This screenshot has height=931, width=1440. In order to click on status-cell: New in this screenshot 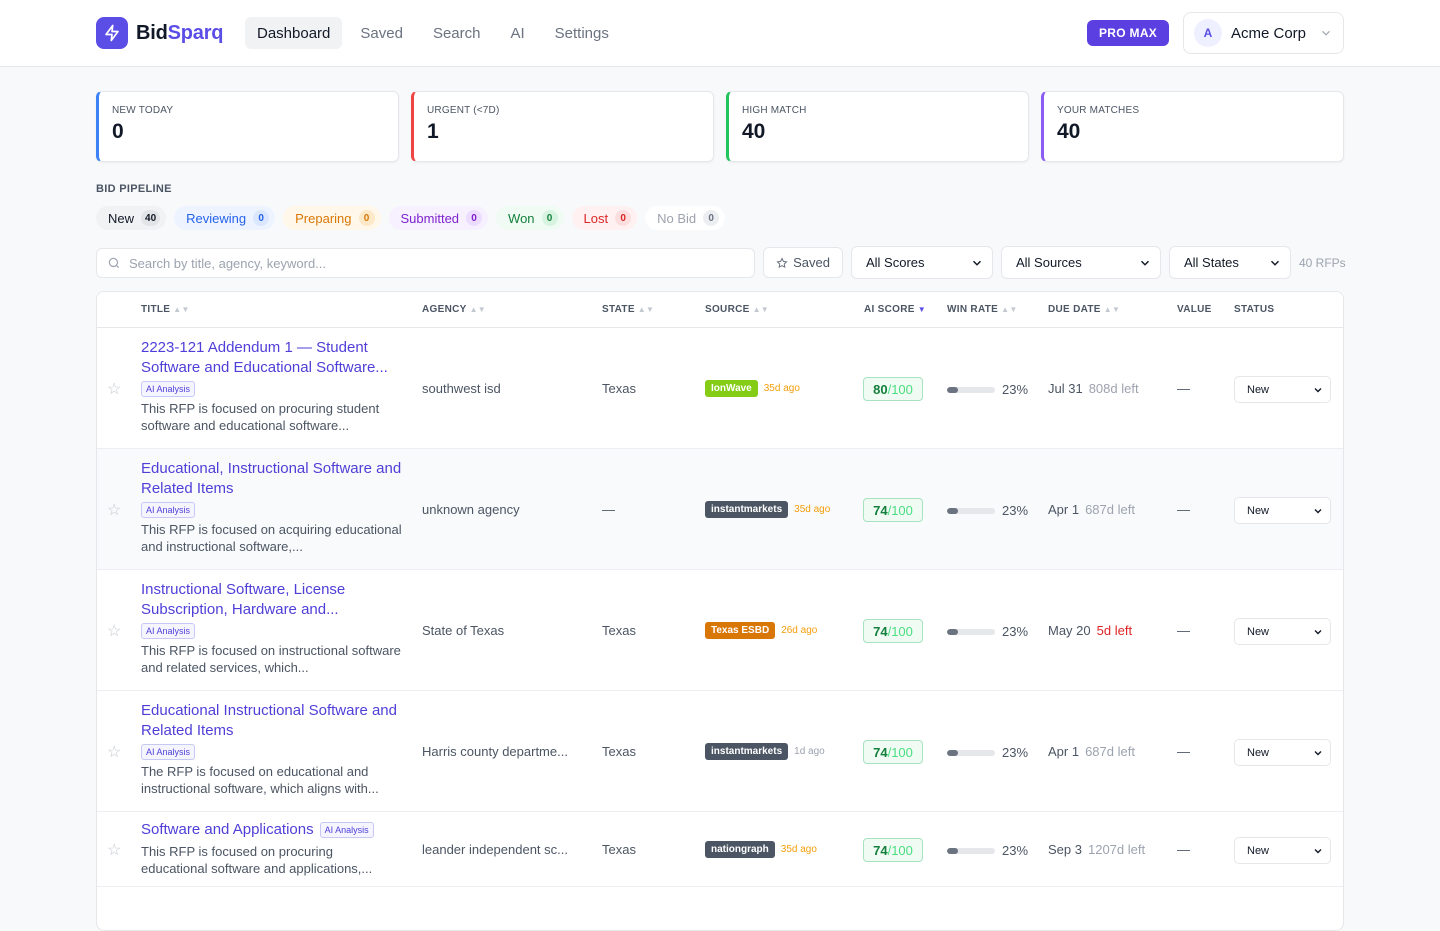, I will do `click(1282, 389)`.